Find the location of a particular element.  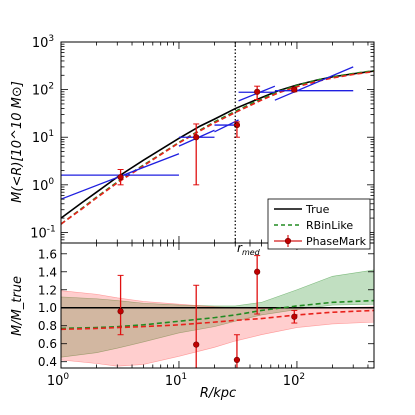

bottom-phasemark-points is located at coordinates (207, 311).